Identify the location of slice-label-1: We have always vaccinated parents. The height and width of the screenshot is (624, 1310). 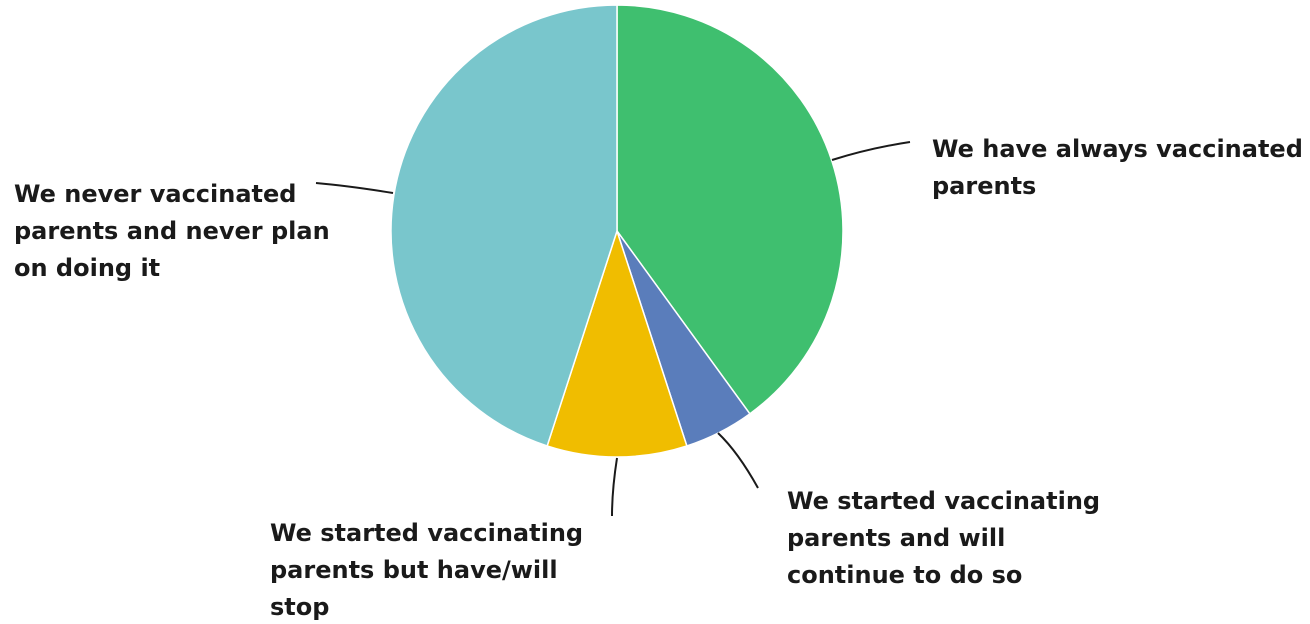
(1117, 167).